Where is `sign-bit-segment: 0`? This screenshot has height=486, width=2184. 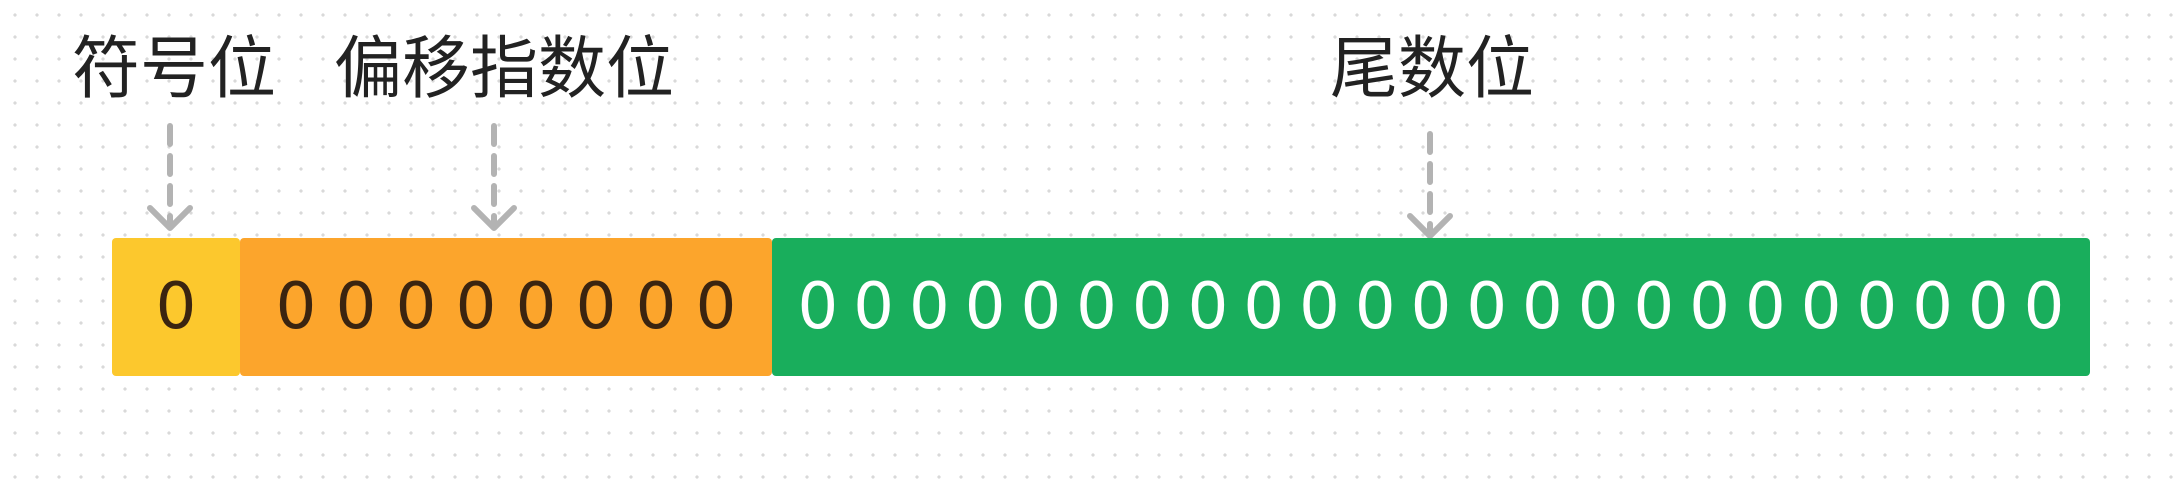
sign-bit-segment: 0 is located at coordinates (176, 307).